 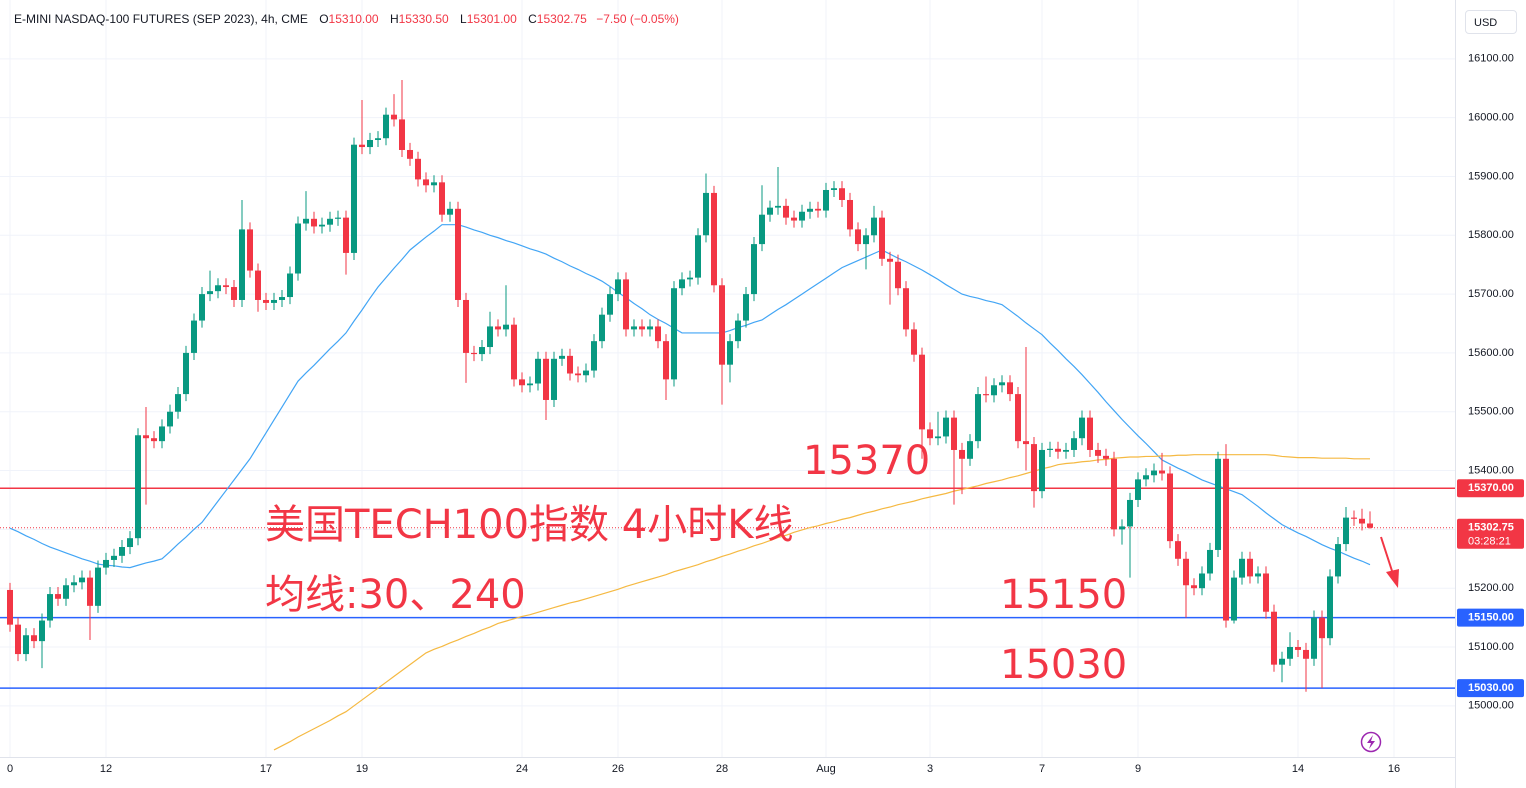 I want to click on x-tick-label: 9, so click(x=1138, y=769).